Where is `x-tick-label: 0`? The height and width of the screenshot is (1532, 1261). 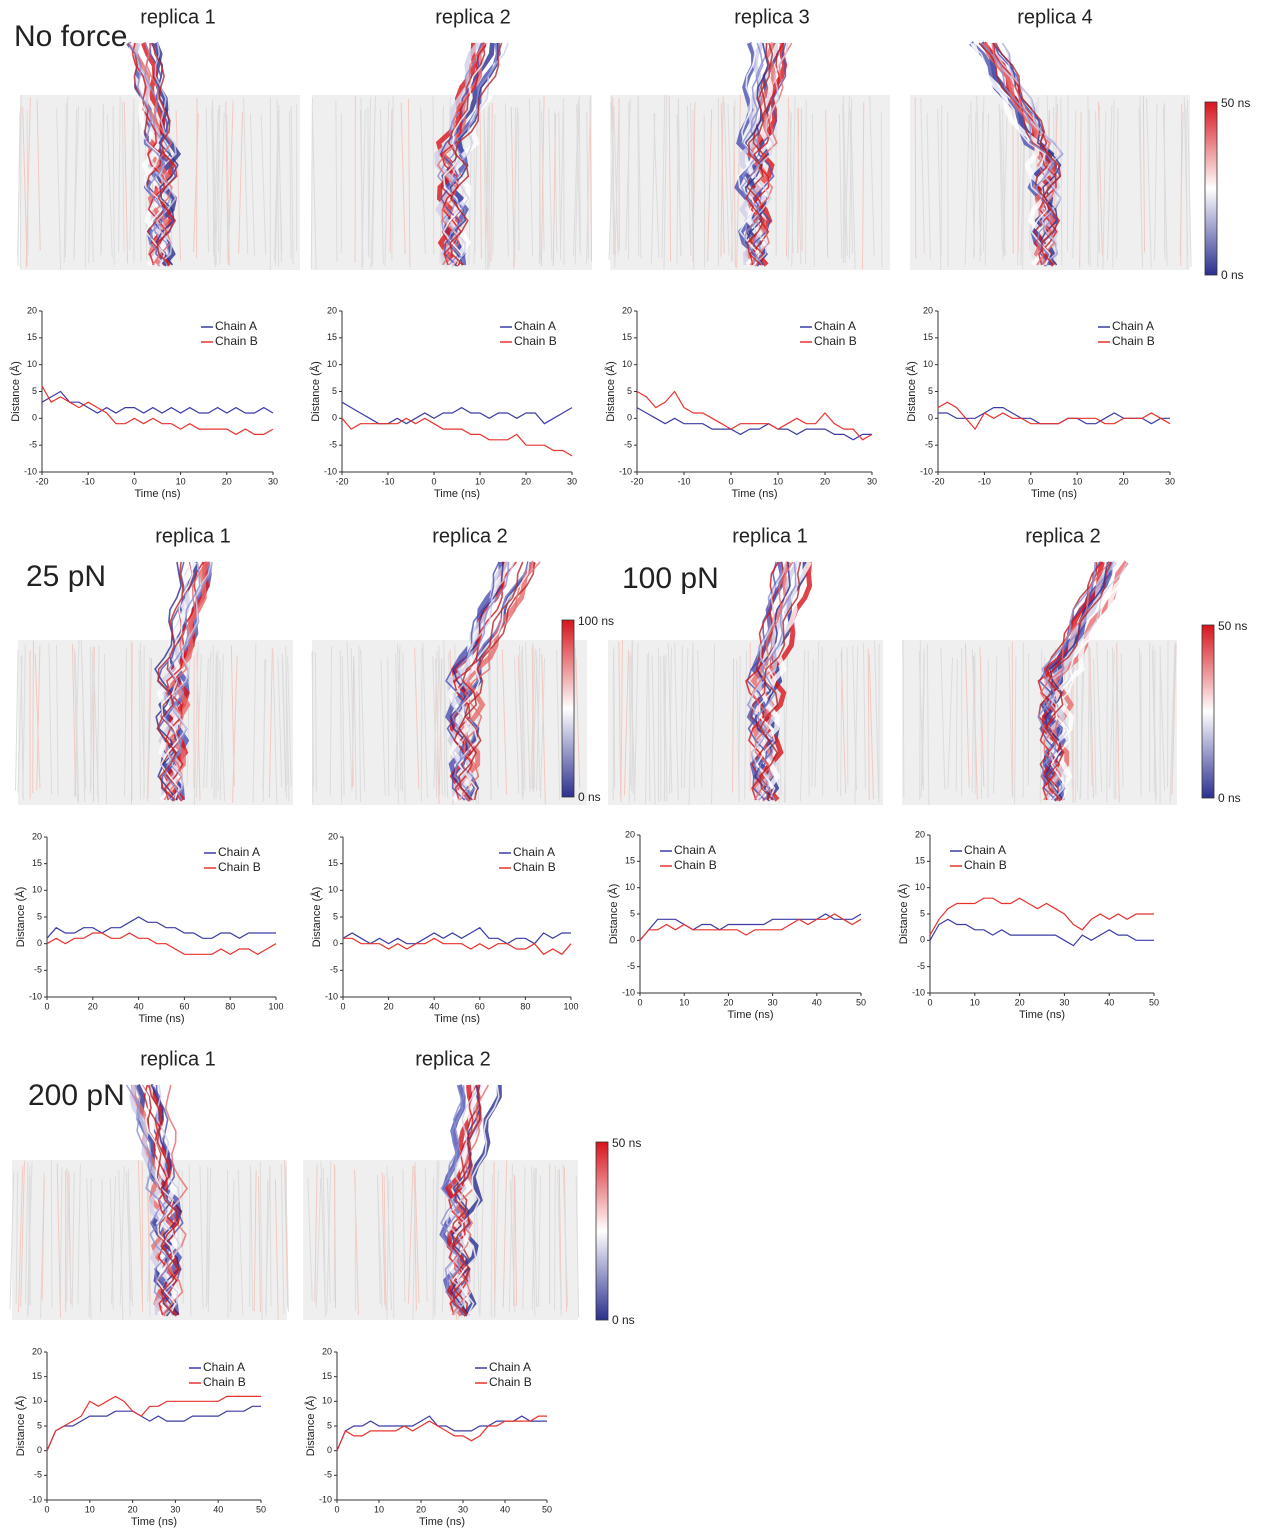
x-tick-label: 0 is located at coordinates (342, 1006).